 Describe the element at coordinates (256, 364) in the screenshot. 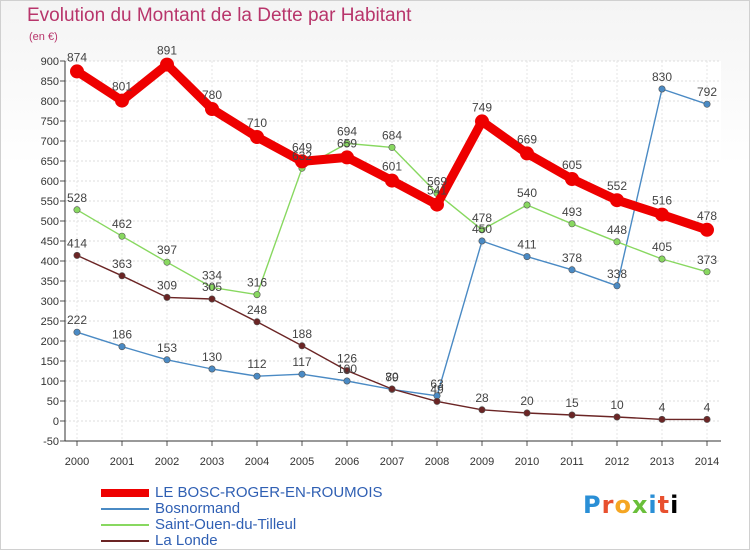

I see `data-label: 112` at that location.